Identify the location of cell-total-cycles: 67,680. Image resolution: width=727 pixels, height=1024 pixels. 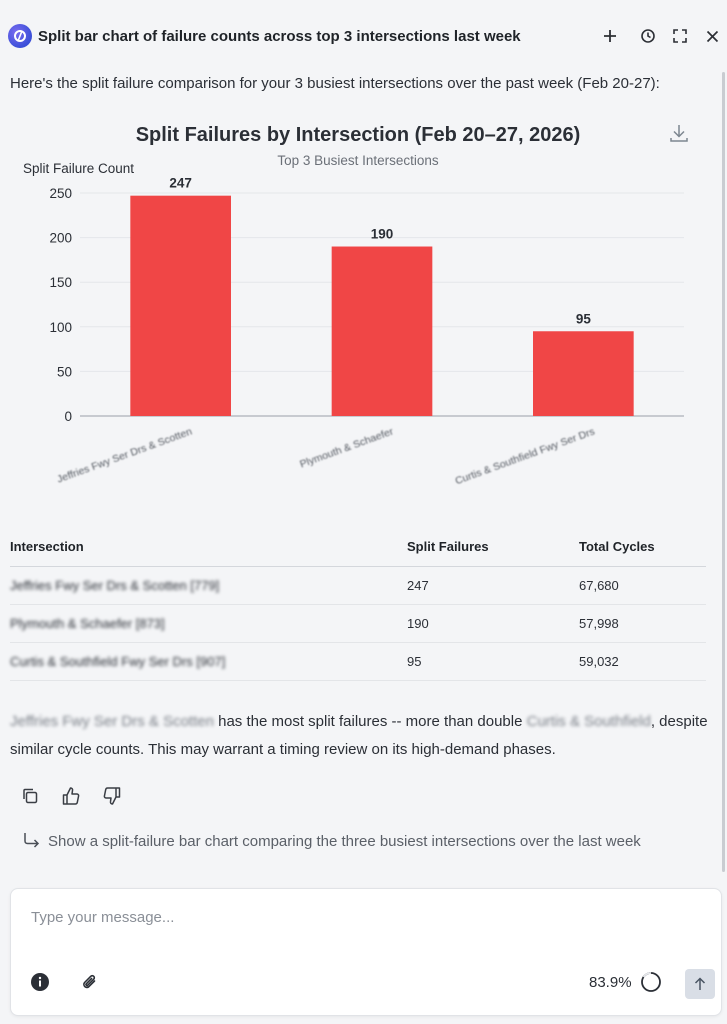
(642, 585).